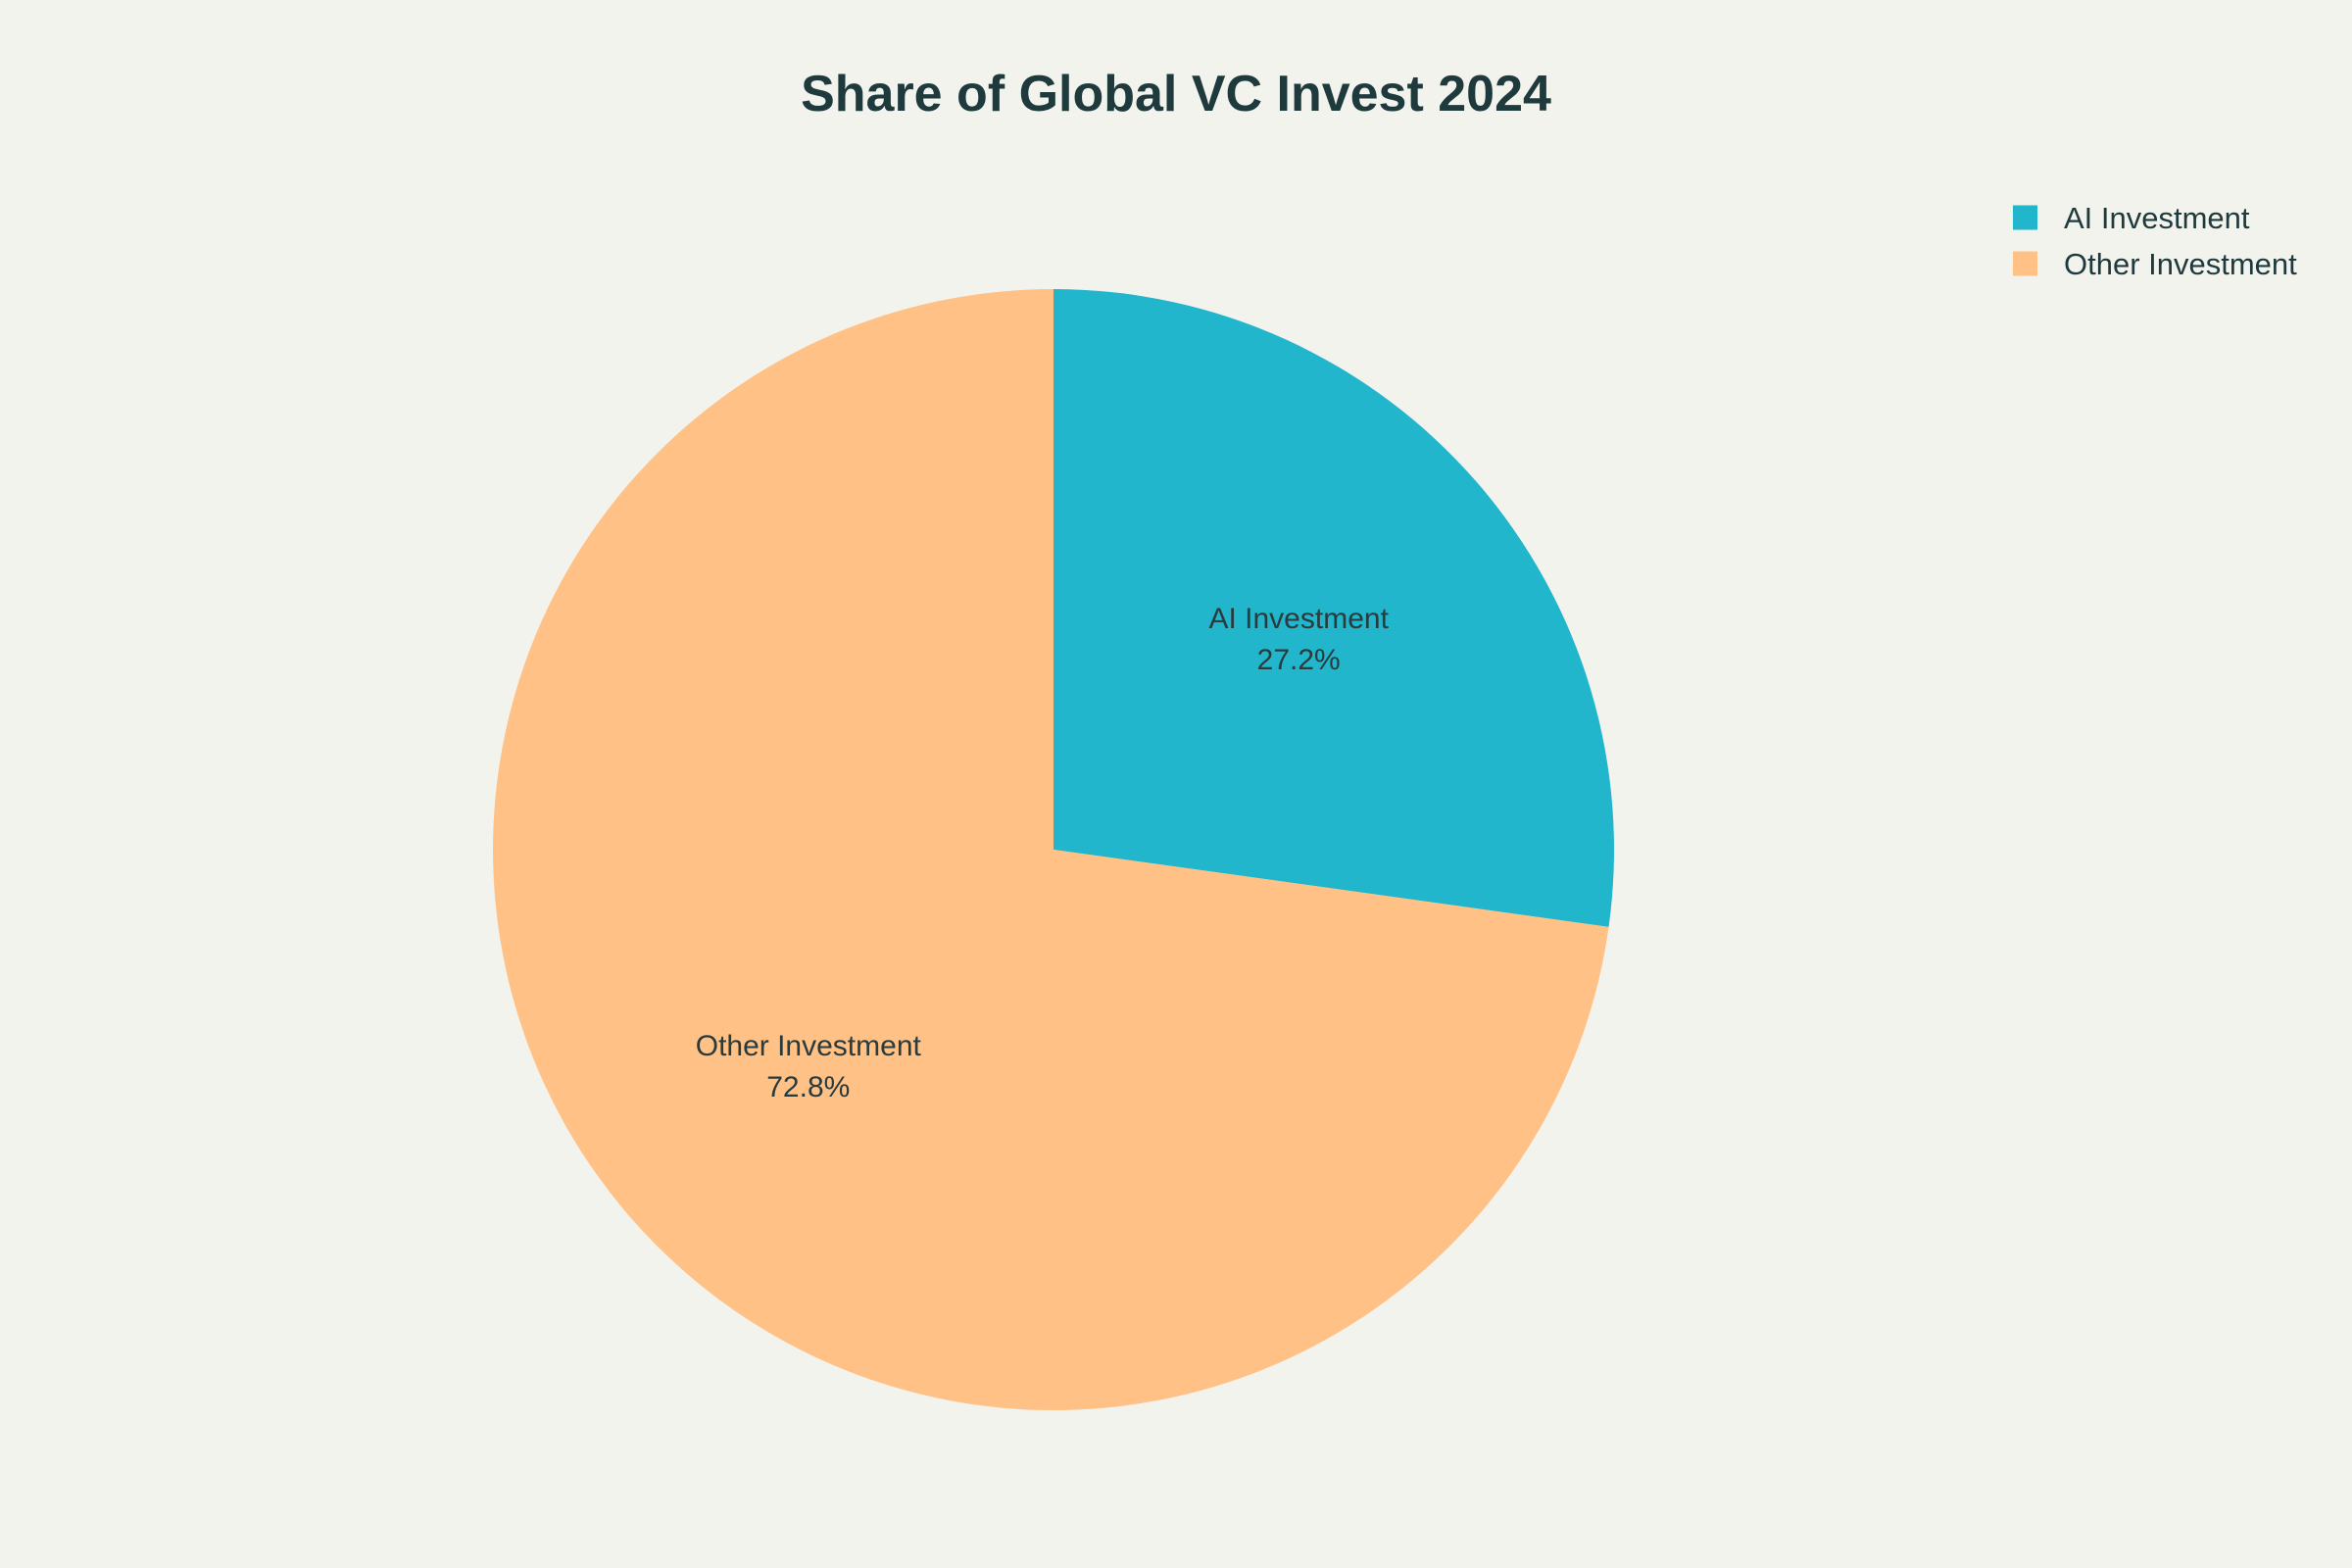 The image size is (2352, 1568). What do you see at coordinates (2157, 218) in the screenshot?
I see `legend-label: AI Investment` at bounding box center [2157, 218].